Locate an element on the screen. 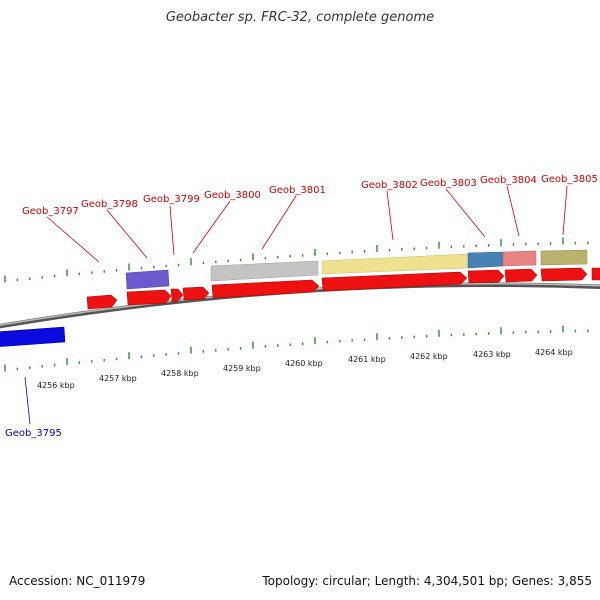 Image resolution: width=600 pixels, height=600 pixels. scale-label: 4257 kbp is located at coordinates (118, 378).